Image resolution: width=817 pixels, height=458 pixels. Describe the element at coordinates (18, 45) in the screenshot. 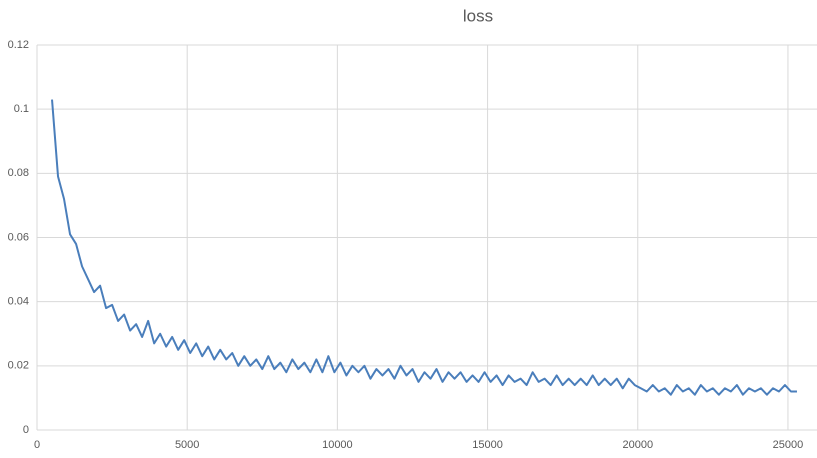

I see `y-tick-label: 0.12` at that location.